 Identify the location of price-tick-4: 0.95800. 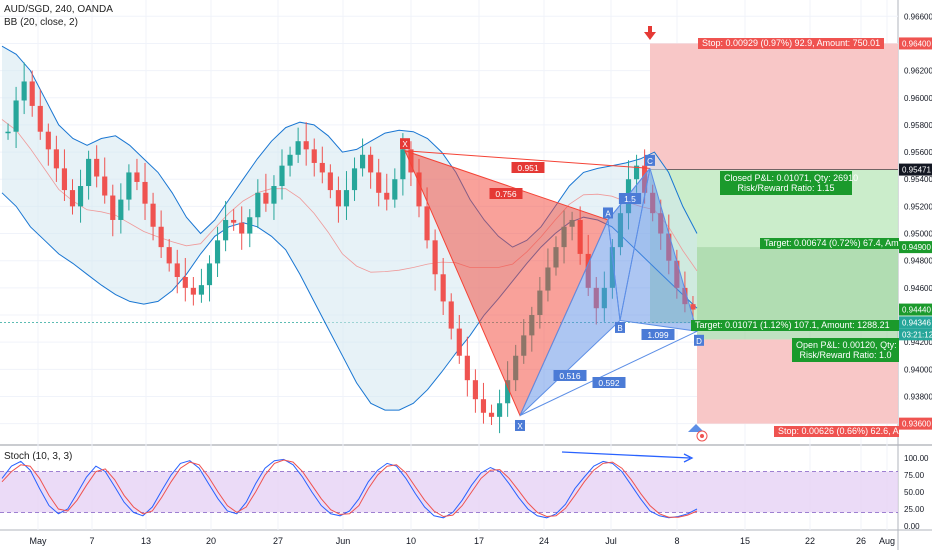
(918, 125).